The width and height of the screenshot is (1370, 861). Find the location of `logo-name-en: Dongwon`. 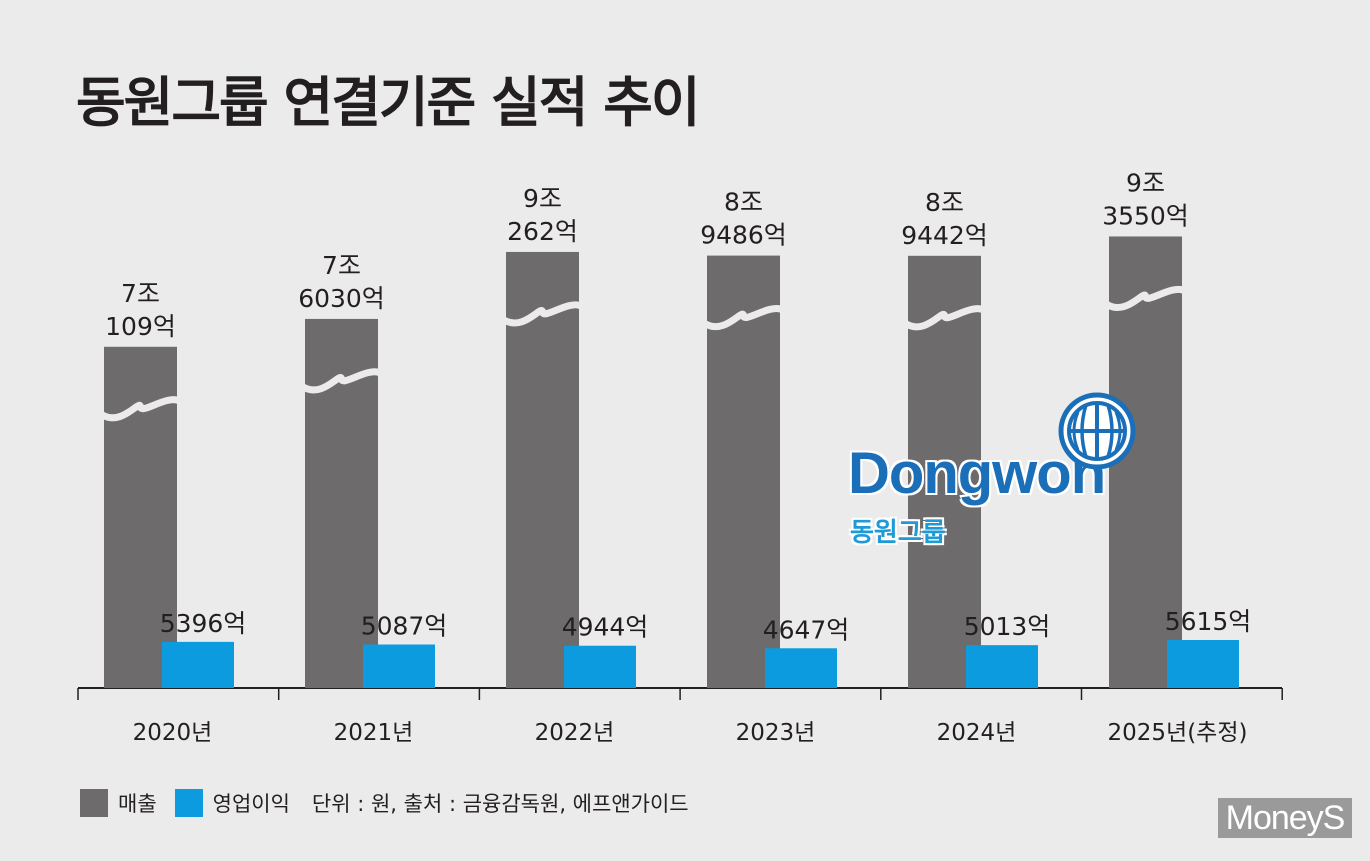

logo-name-en: Dongwon is located at coordinates (977, 473).